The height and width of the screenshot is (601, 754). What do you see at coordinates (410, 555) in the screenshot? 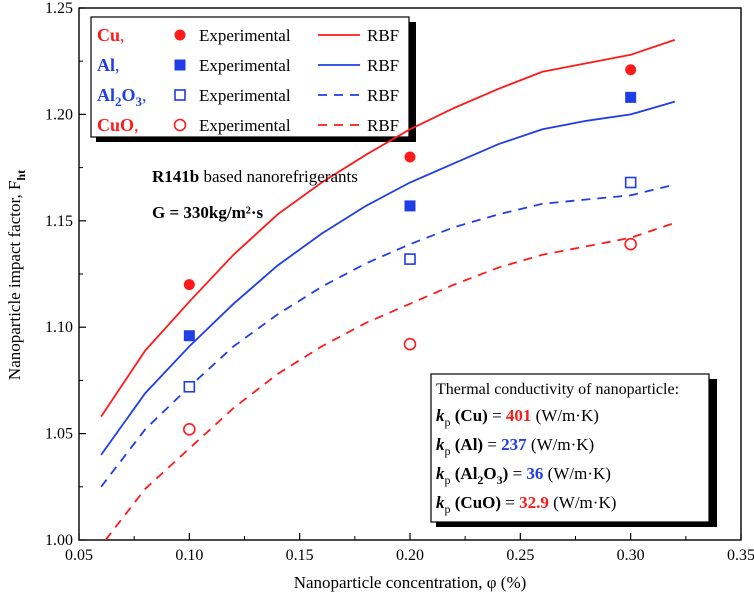
I see `x-tick-label: 0.20` at bounding box center [410, 555].